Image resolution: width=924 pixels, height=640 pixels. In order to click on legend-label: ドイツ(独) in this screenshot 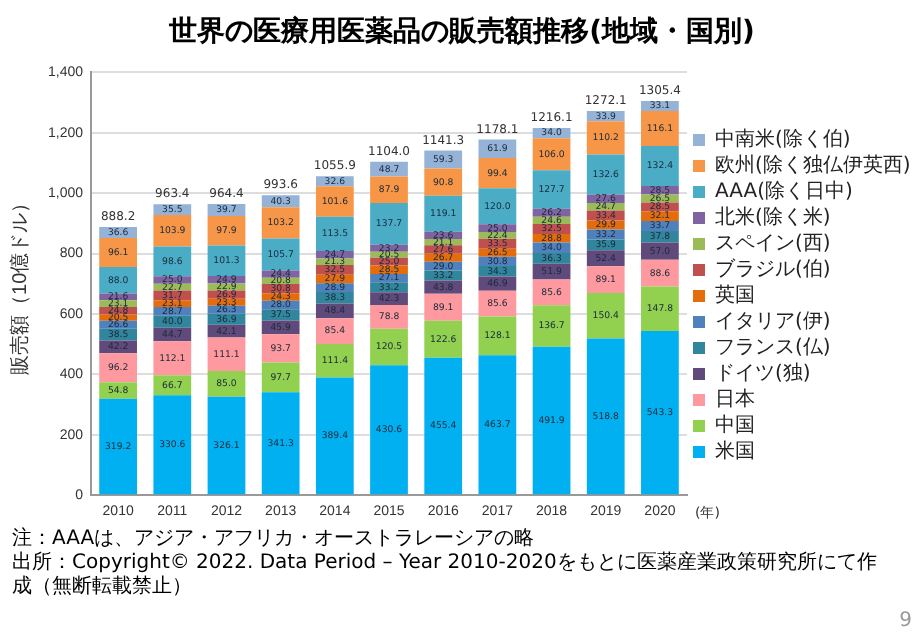, I will do `click(763, 373)`.